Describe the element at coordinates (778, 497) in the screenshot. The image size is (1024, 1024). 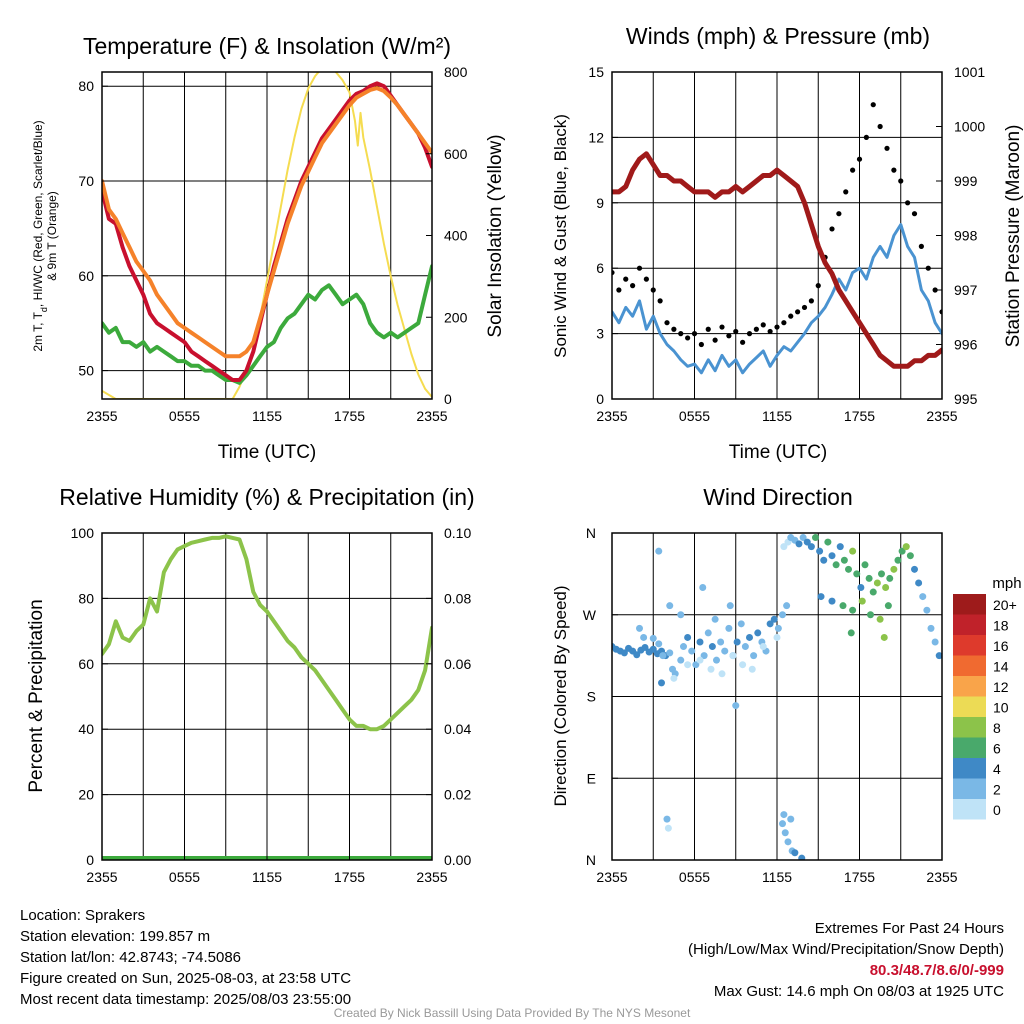
I see `direction-title: Wind Direction` at that location.